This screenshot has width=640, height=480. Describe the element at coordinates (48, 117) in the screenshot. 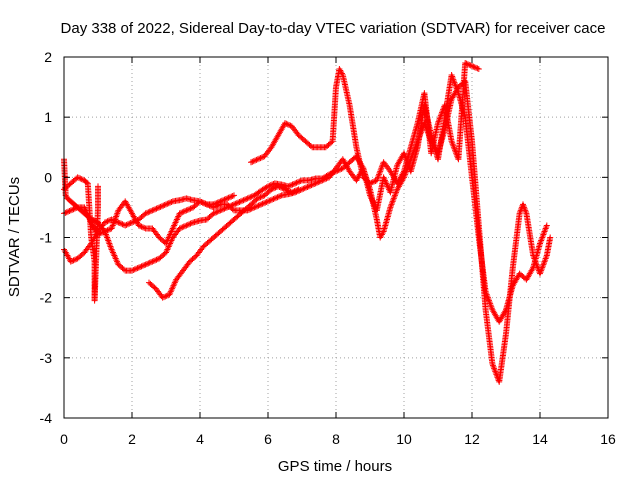

I see `y-tick-label: 1` at that location.